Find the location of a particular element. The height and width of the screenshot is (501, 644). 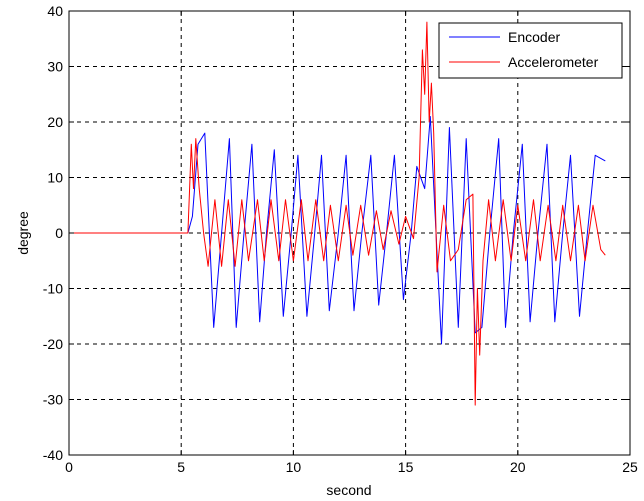

legend-label-encoder: Encoder is located at coordinates (534, 37).